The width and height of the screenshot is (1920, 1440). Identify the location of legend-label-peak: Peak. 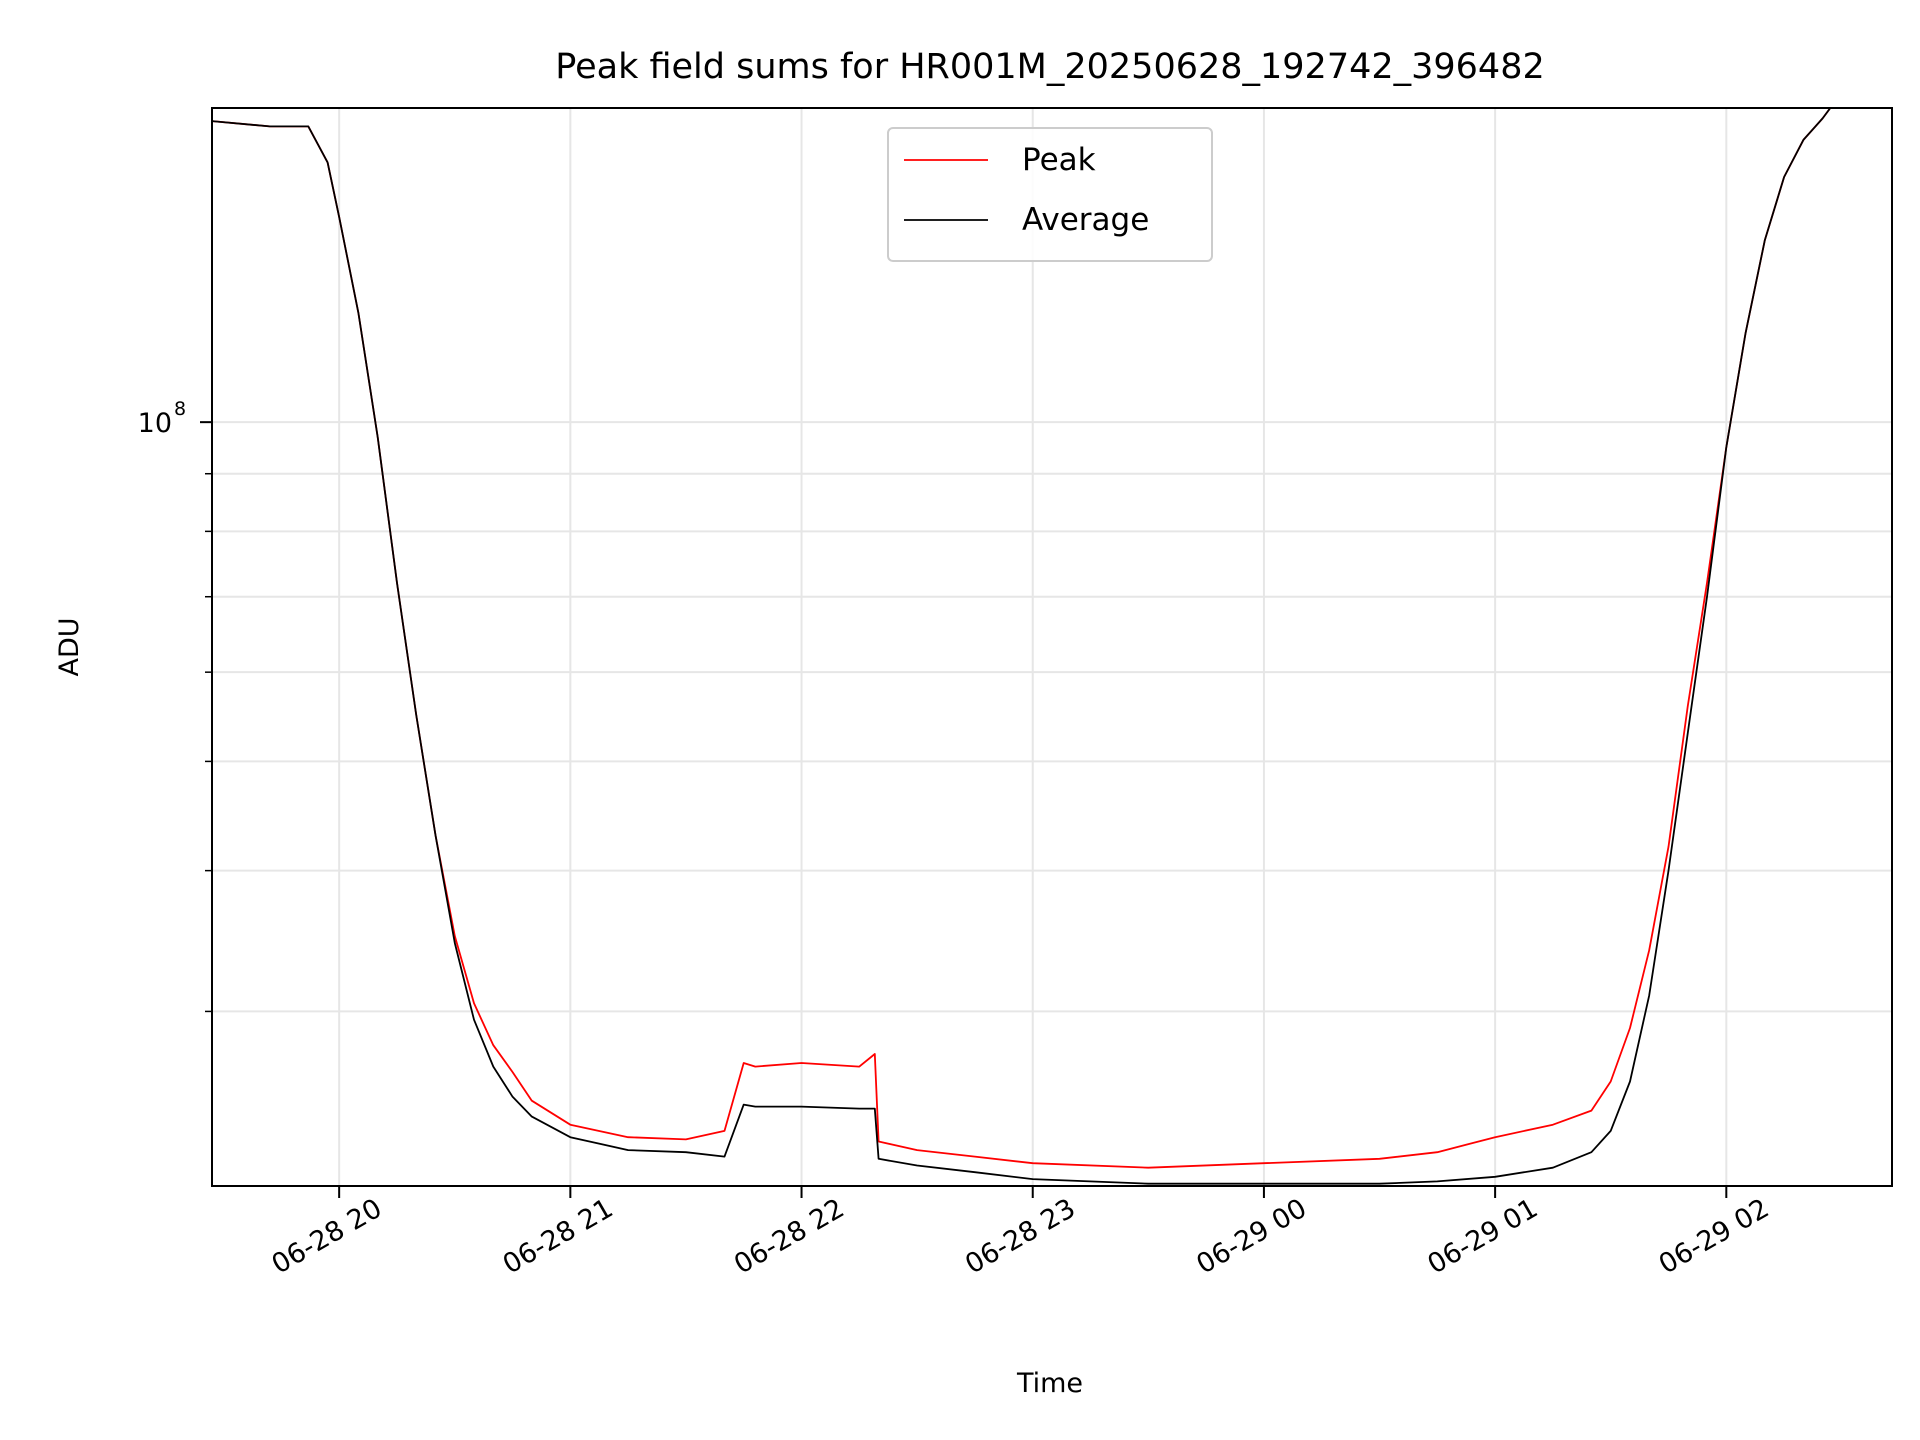
(1059, 160).